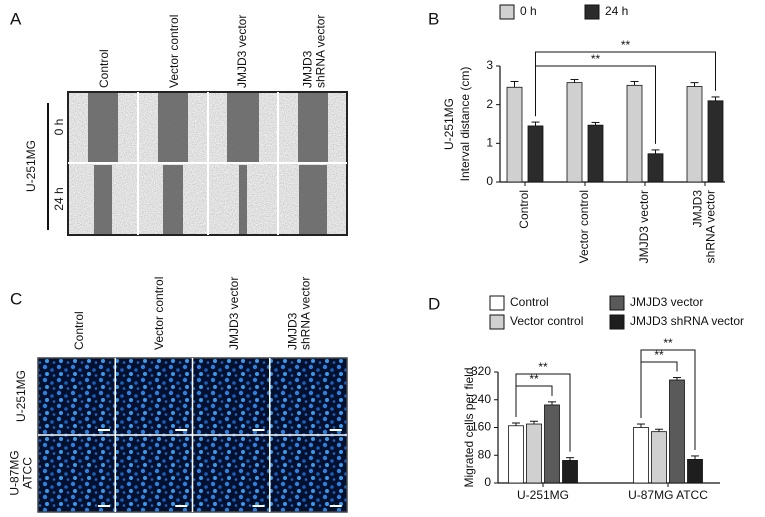 This screenshot has width=765, height=517. What do you see at coordinates (59, 127) in the screenshot?
I see `row-label: 0 h` at bounding box center [59, 127].